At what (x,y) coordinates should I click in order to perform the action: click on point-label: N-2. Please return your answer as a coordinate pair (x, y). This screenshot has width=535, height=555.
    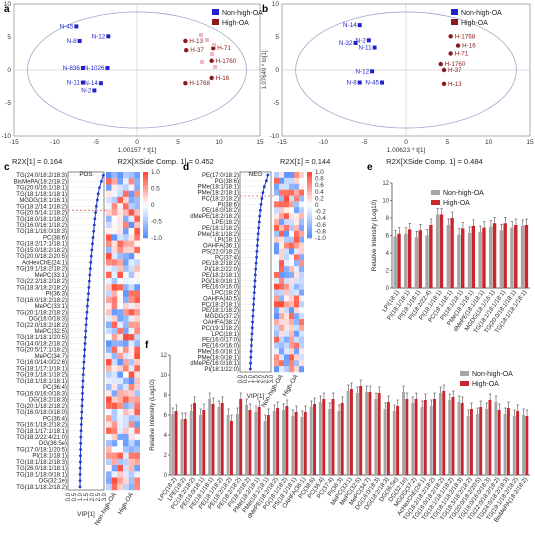
    Looking at the image, I should click on (86, 90).